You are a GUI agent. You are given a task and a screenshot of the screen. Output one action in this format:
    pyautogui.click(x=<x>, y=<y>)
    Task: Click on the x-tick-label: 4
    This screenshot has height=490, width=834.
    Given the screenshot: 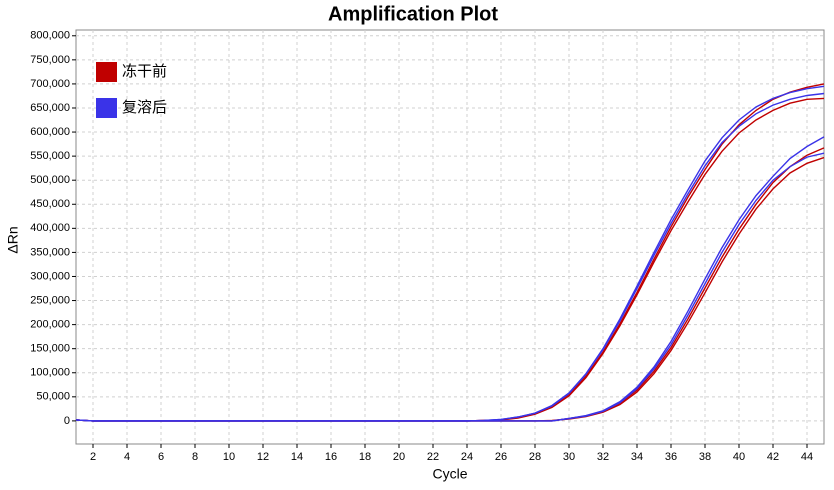 What is the action you would take?
    pyautogui.click(x=127, y=457)
    